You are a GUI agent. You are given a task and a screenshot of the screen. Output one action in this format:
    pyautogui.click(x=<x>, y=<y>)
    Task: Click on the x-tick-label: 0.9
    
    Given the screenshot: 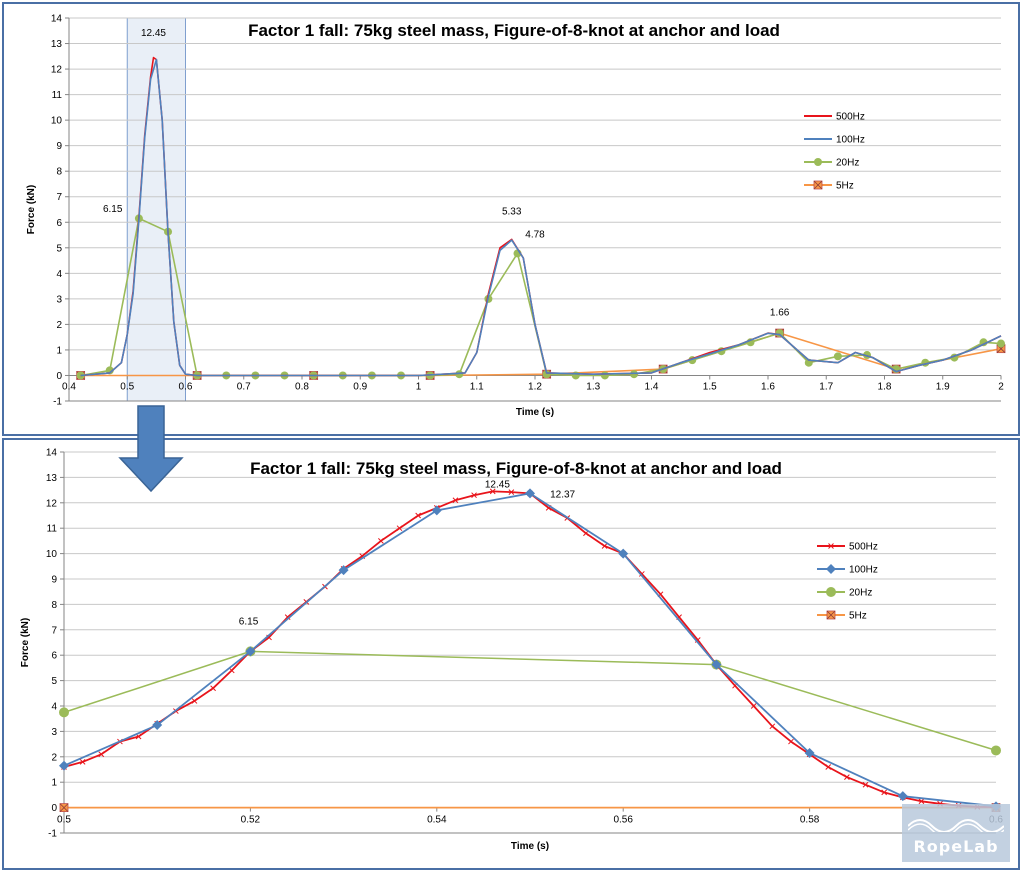 What is the action you would take?
    pyautogui.click(x=360, y=386)
    